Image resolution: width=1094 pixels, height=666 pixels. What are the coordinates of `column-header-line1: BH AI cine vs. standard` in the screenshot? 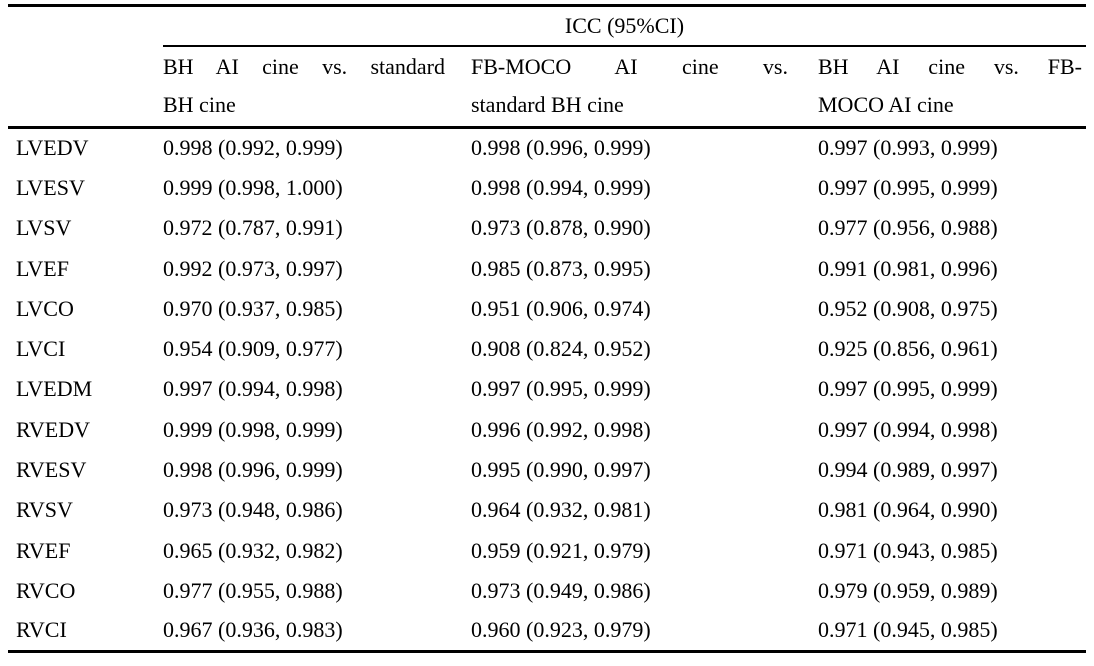 It's located at (304, 67).